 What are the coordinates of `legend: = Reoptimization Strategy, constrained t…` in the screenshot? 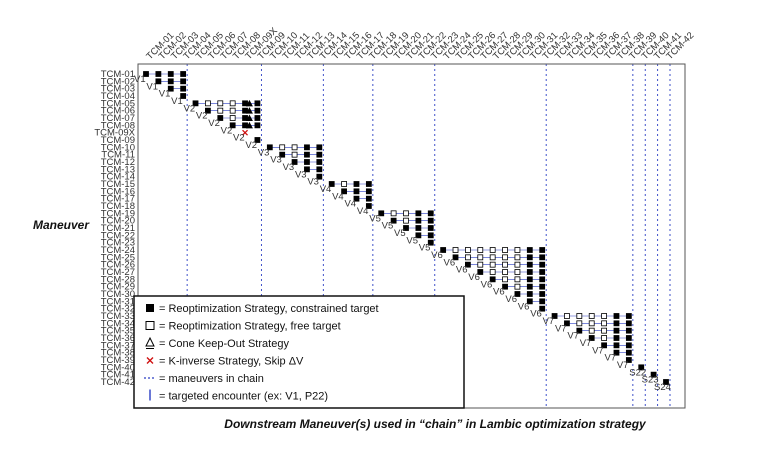 It's located at (299, 352).